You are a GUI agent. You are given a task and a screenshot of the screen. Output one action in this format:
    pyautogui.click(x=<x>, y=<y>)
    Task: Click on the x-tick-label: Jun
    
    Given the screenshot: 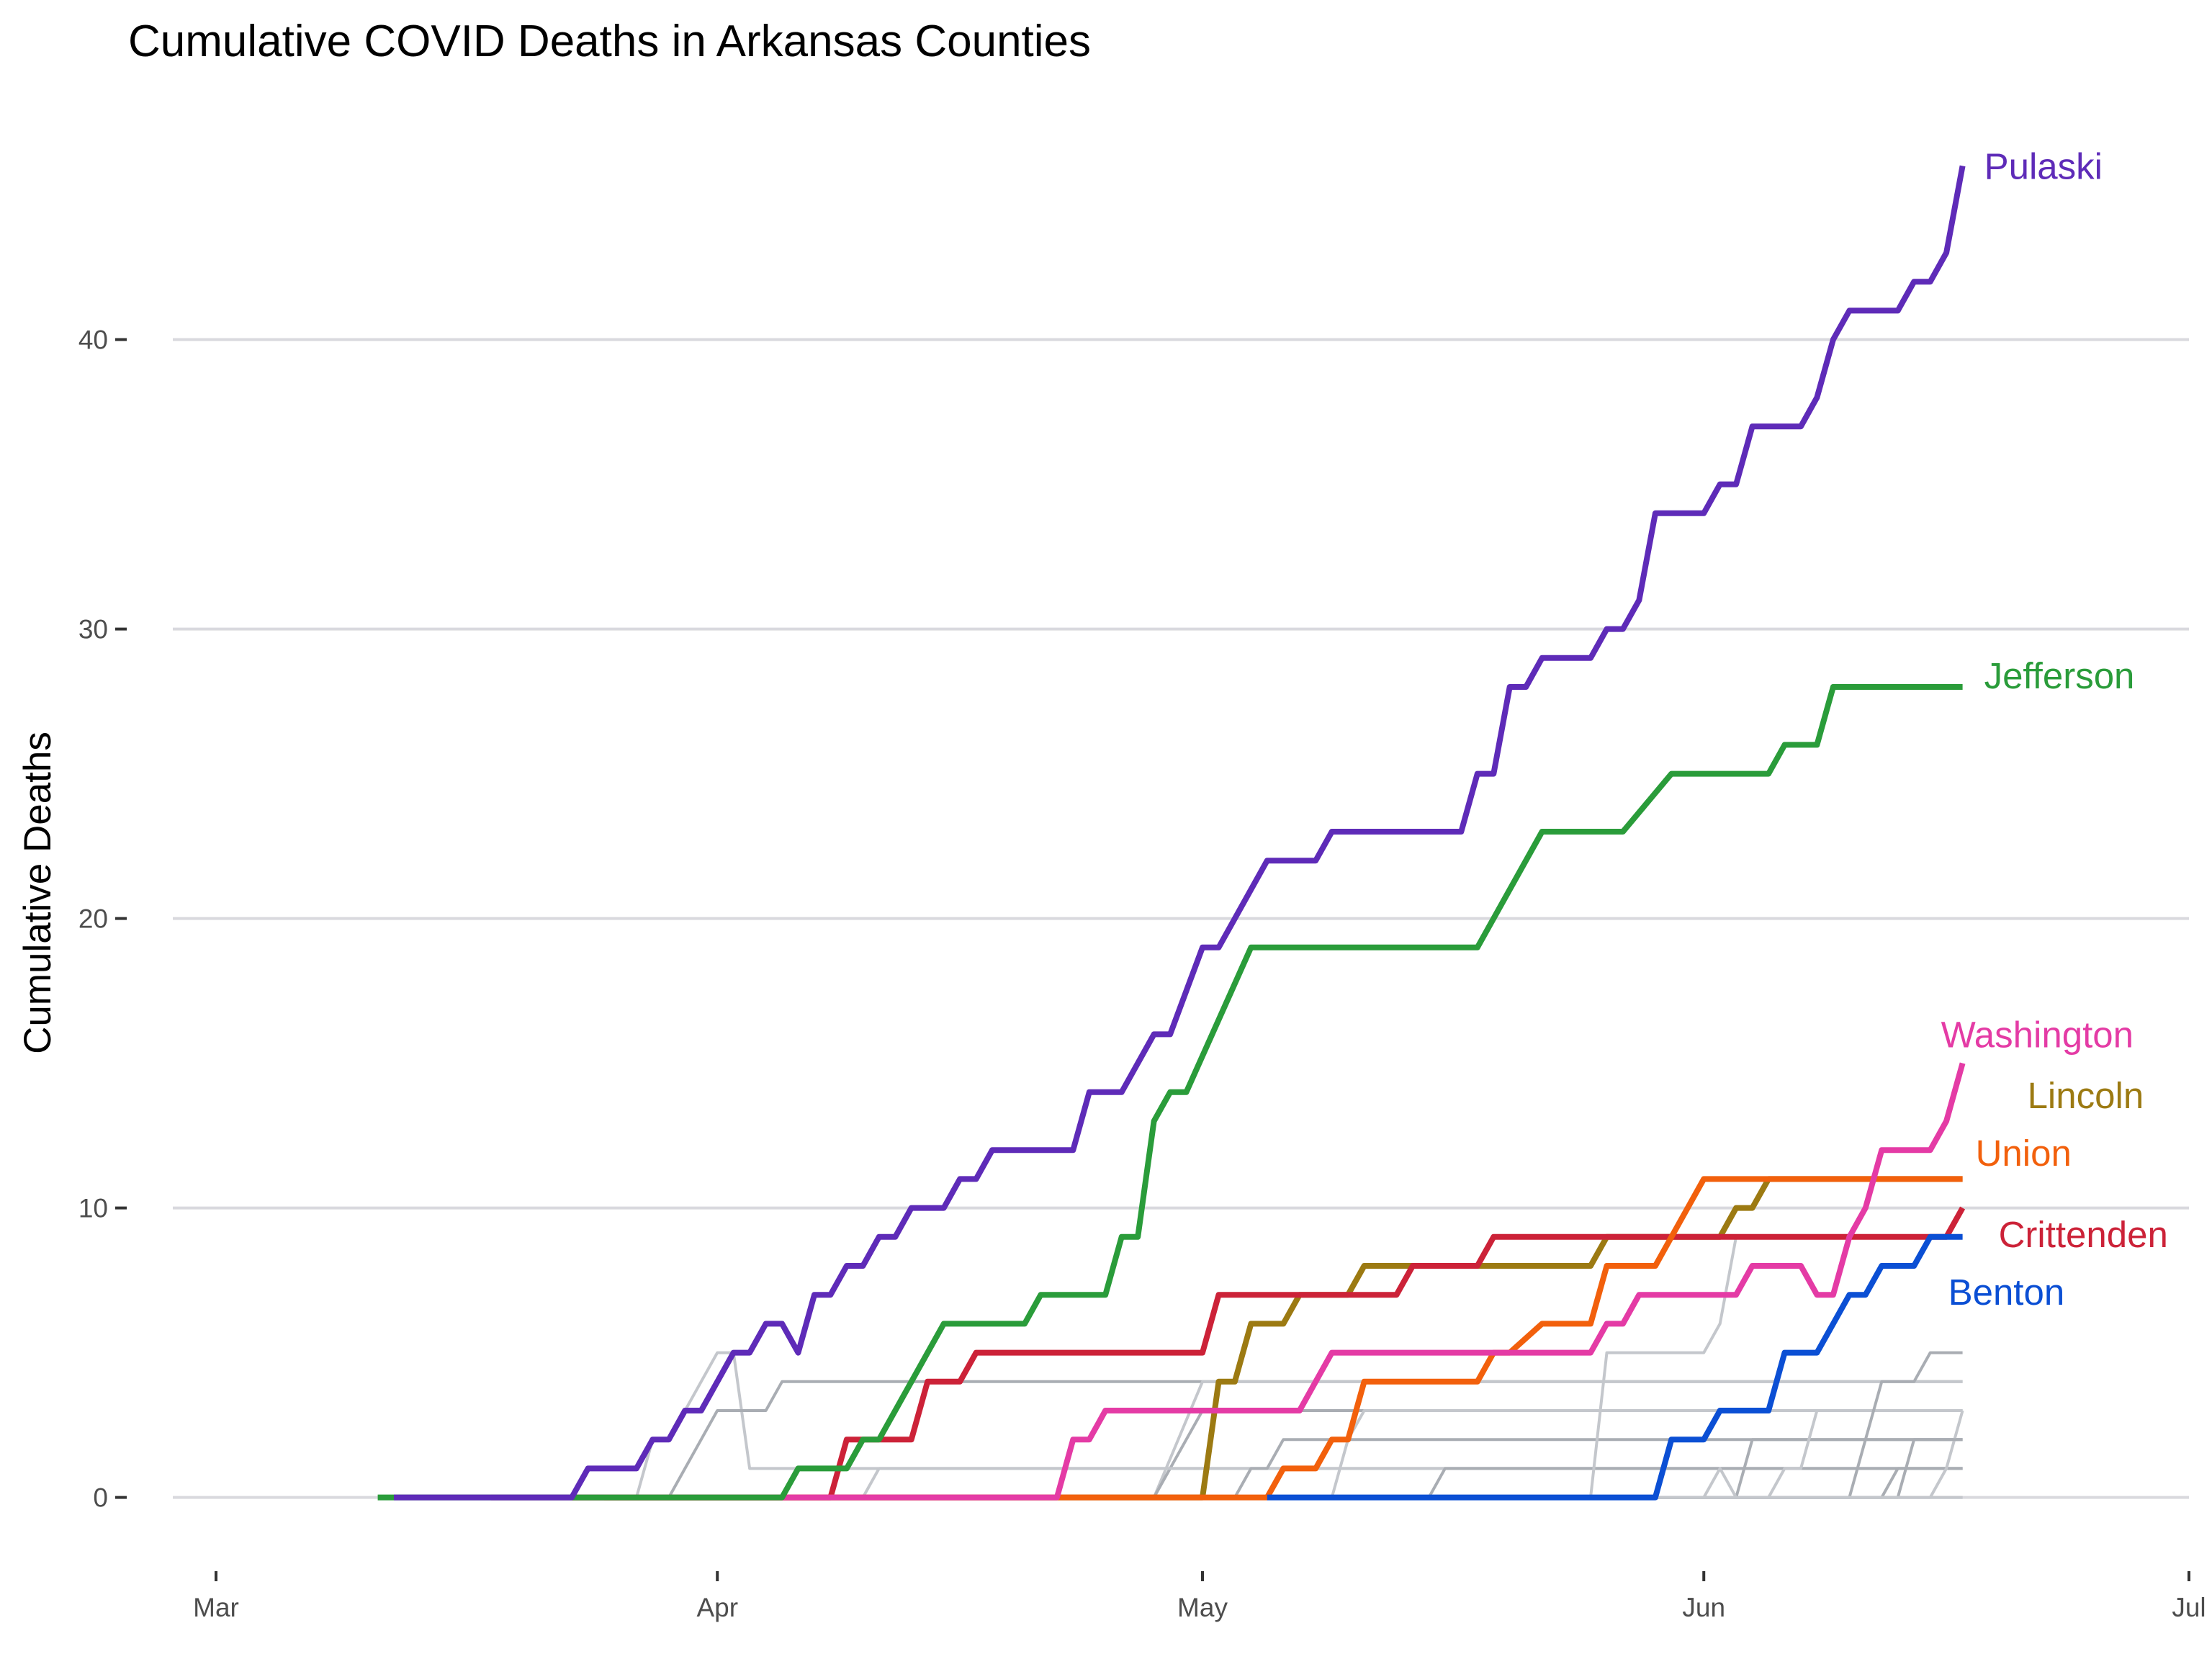 What is the action you would take?
    pyautogui.click(x=1703, y=1607)
    